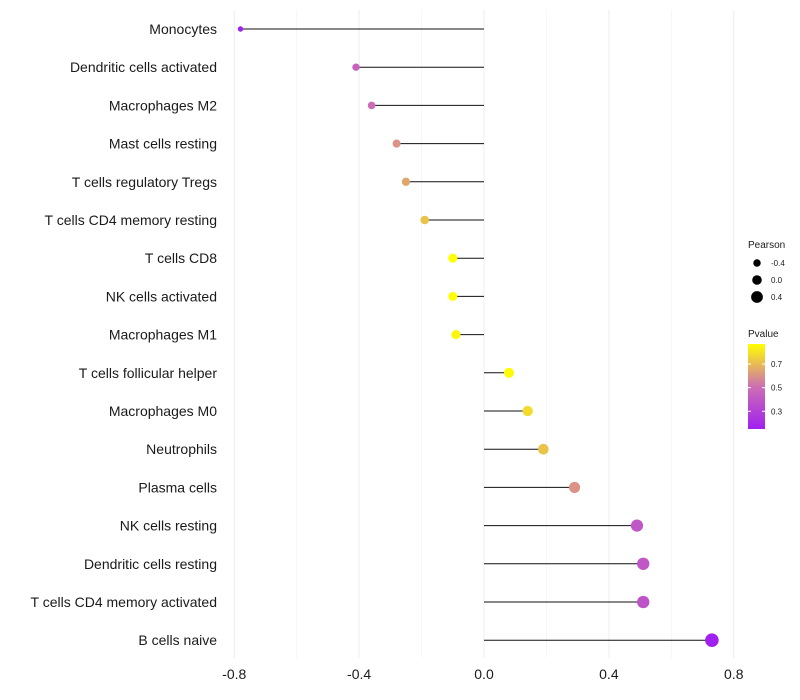  Describe the element at coordinates (168, 526) in the screenshot. I see `category-label: NK cells resting` at that location.